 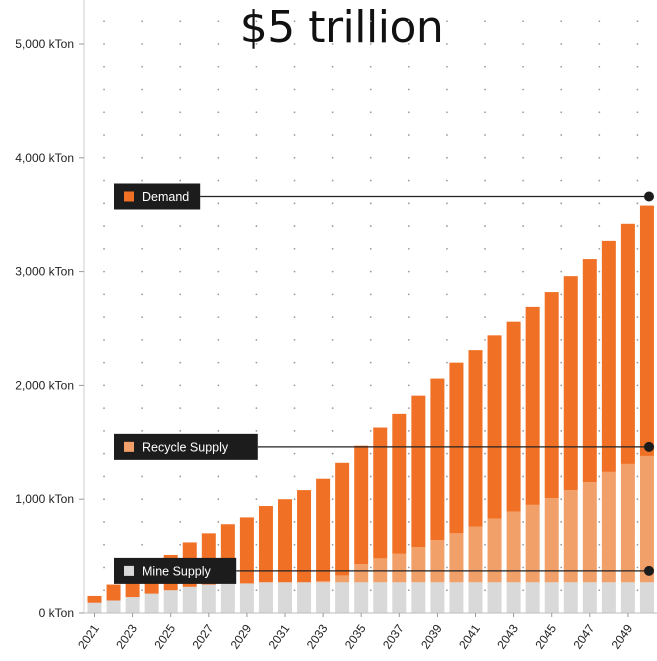 I want to click on callout-box-recycle-supply, so click(x=186, y=446).